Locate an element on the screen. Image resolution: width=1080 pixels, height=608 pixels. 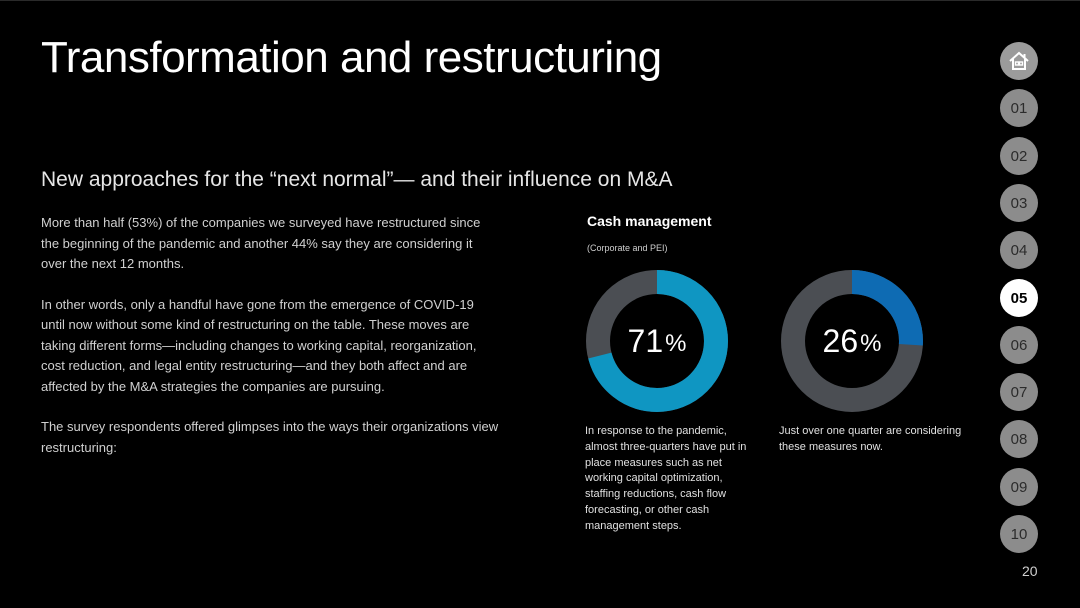
donut-number: 26 is located at coordinates (840, 340).